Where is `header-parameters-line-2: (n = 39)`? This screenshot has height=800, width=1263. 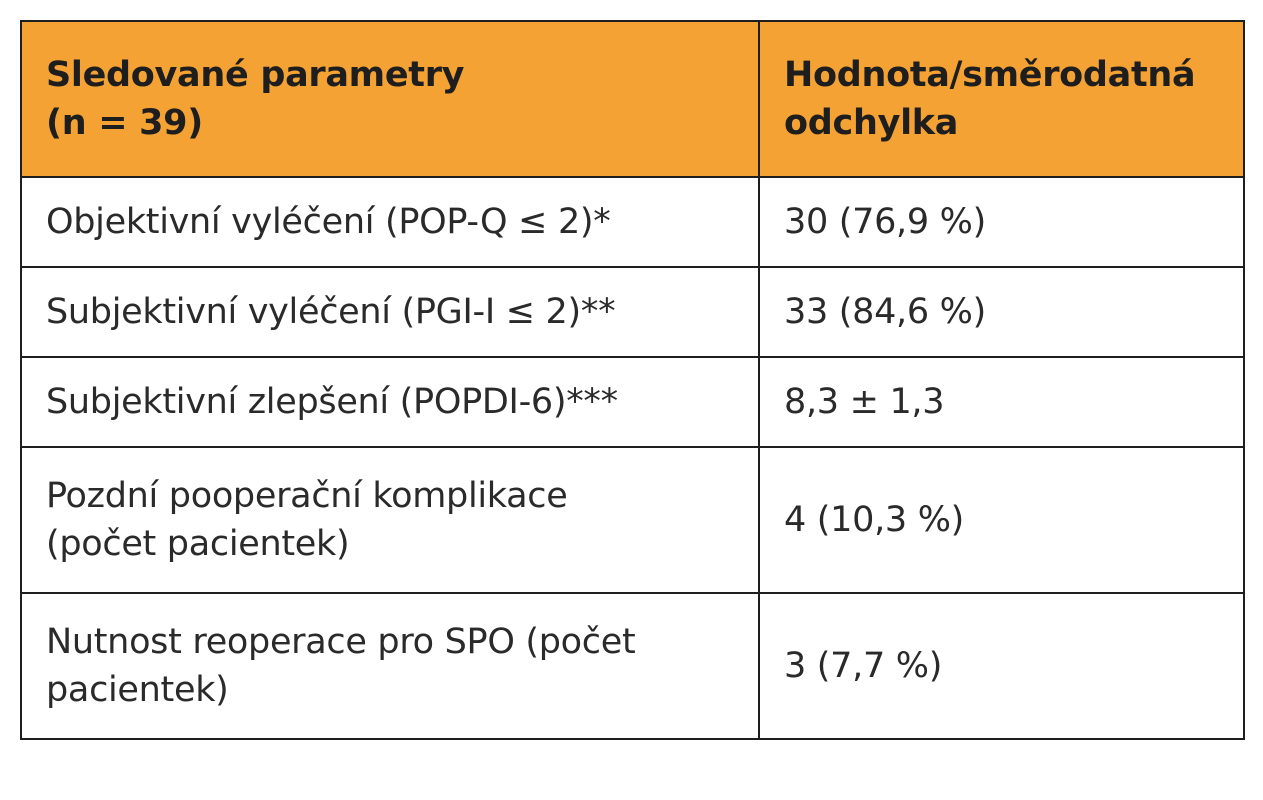 header-parameters-line-2: (n = 39) is located at coordinates (124, 123).